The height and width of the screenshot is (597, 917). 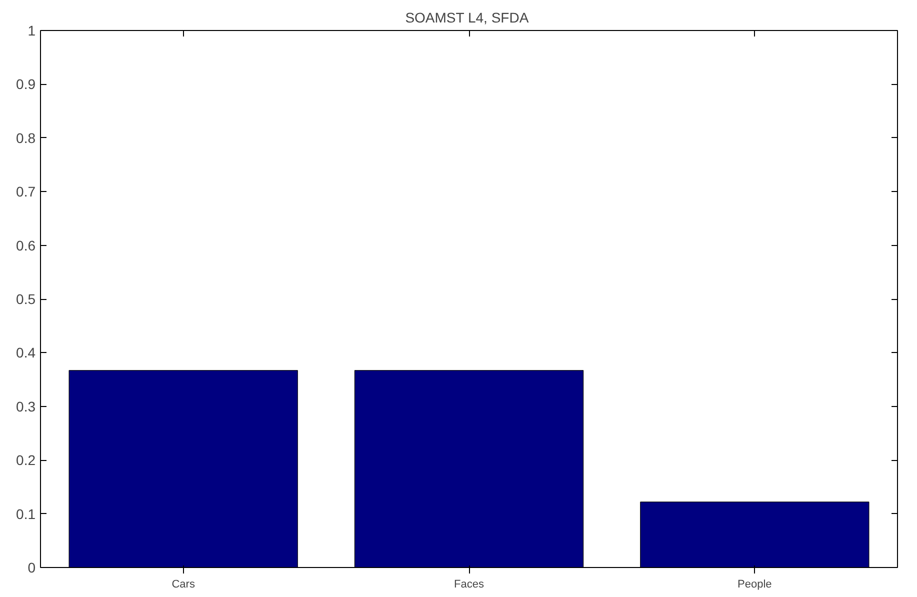 What do you see at coordinates (26, 352) in the screenshot?
I see `y-tick-label: 0.4` at bounding box center [26, 352].